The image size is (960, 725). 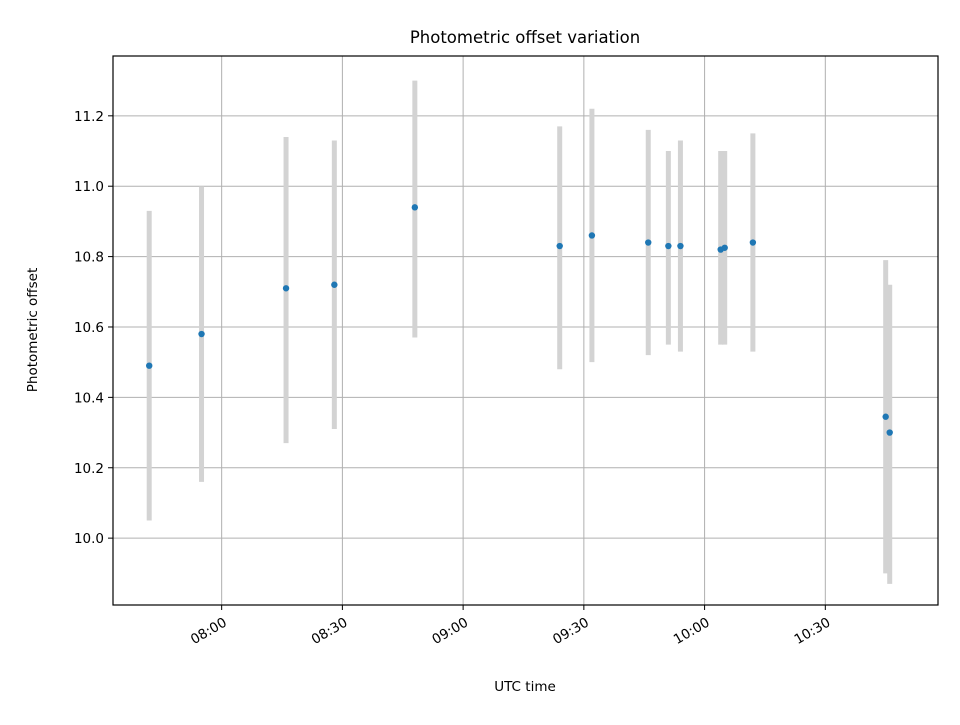 I want to click on y-tick-label: 11.0, so click(x=89, y=187).